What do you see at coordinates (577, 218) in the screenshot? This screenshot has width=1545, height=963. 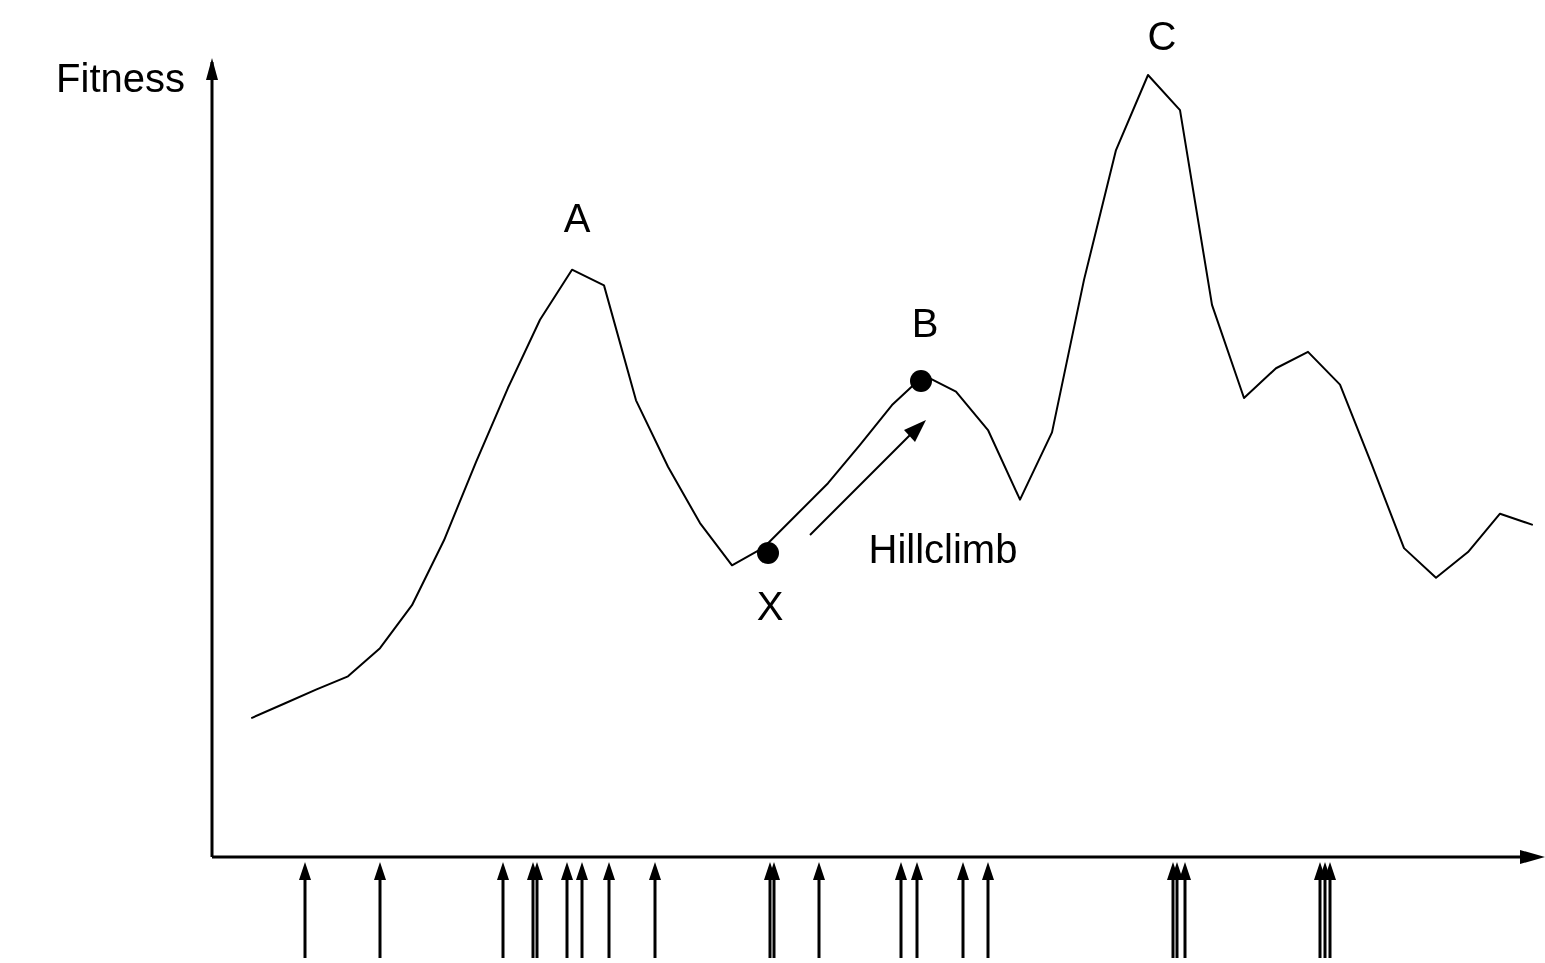 I see `annotation: A` at bounding box center [577, 218].